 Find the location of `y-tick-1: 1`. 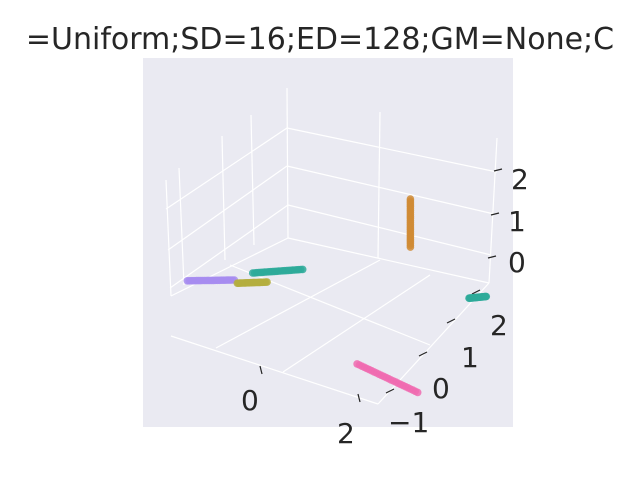

y-tick-1: 1 is located at coordinates (462, 346).